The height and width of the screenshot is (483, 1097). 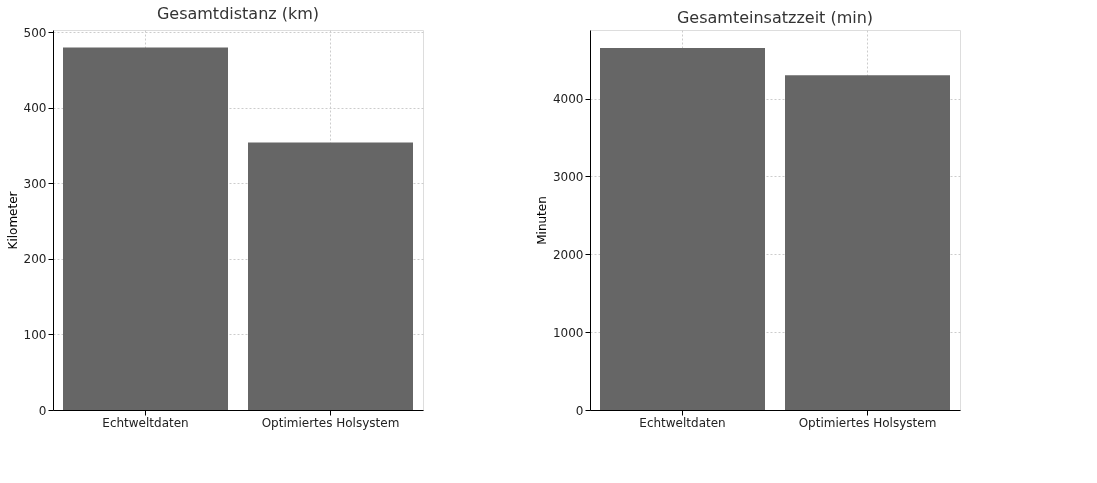 What do you see at coordinates (568, 332) in the screenshot?
I see `y-tick-label: 1000` at bounding box center [568, 332].